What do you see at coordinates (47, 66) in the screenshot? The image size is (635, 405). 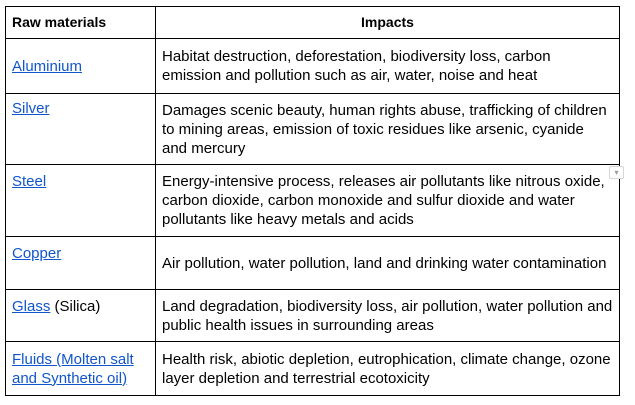 I see `material-link-aluminium: Aluminium` at bounding box center [47, 66].